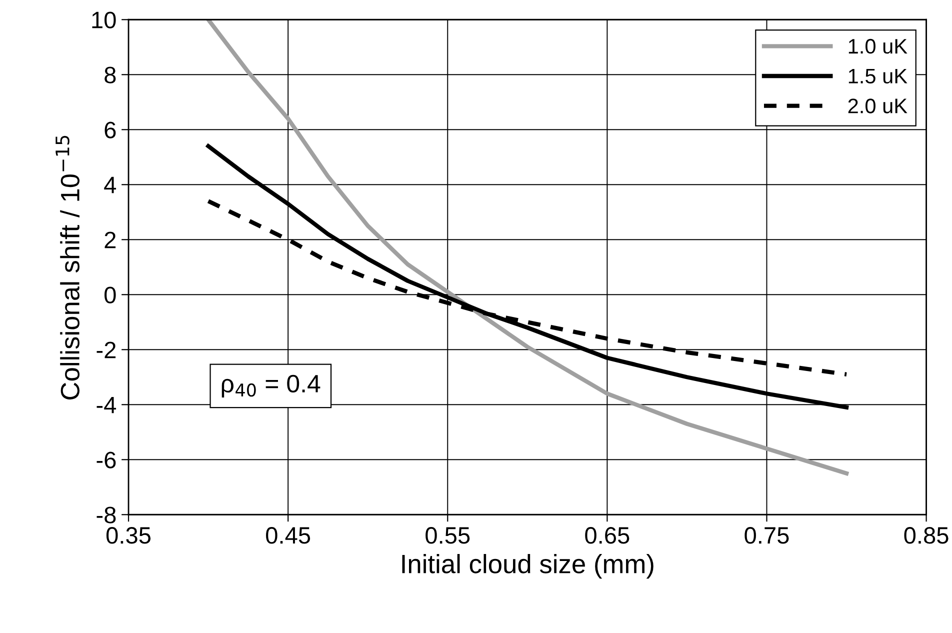  What do you see at coordinates (878, 76) in the screenshot?
I see `legend-label: 1.5 uK` at bounding box center [878, 76].